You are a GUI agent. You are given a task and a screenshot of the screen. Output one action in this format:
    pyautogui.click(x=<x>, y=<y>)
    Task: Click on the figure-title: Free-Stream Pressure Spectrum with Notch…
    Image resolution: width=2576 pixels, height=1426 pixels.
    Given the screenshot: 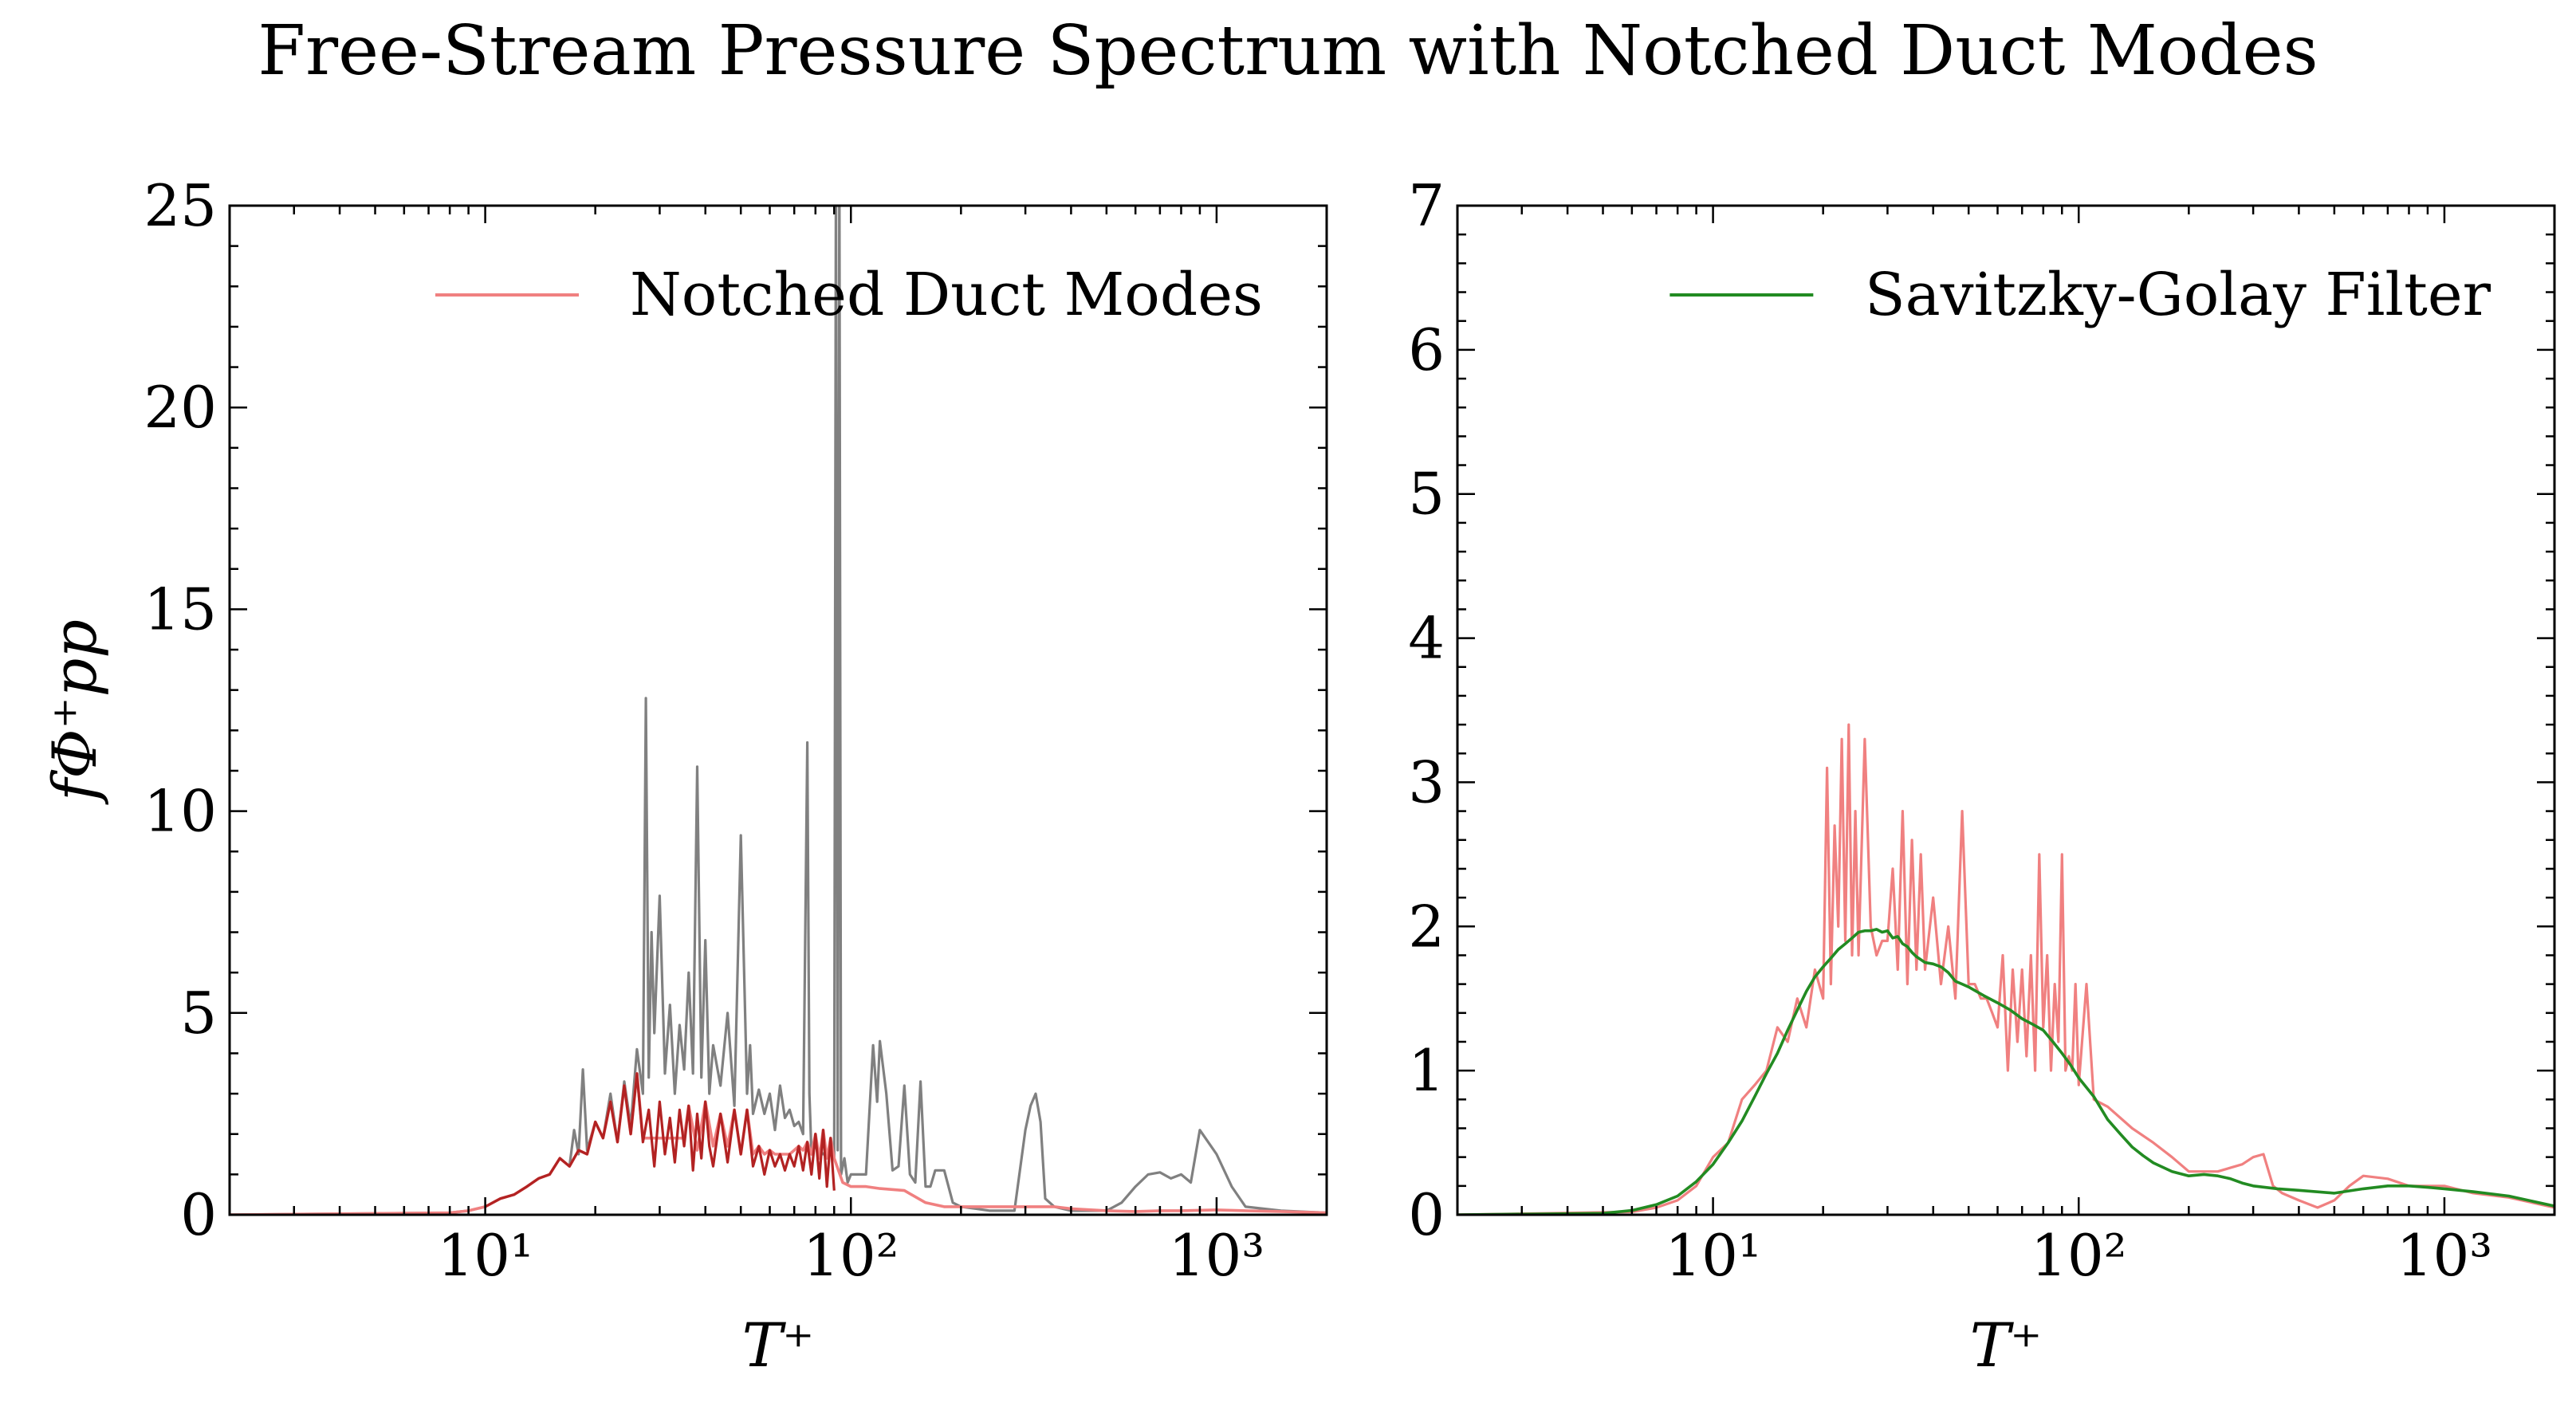 What is the action you would take?
    pyautogui.click(x=1288, y=51)
    